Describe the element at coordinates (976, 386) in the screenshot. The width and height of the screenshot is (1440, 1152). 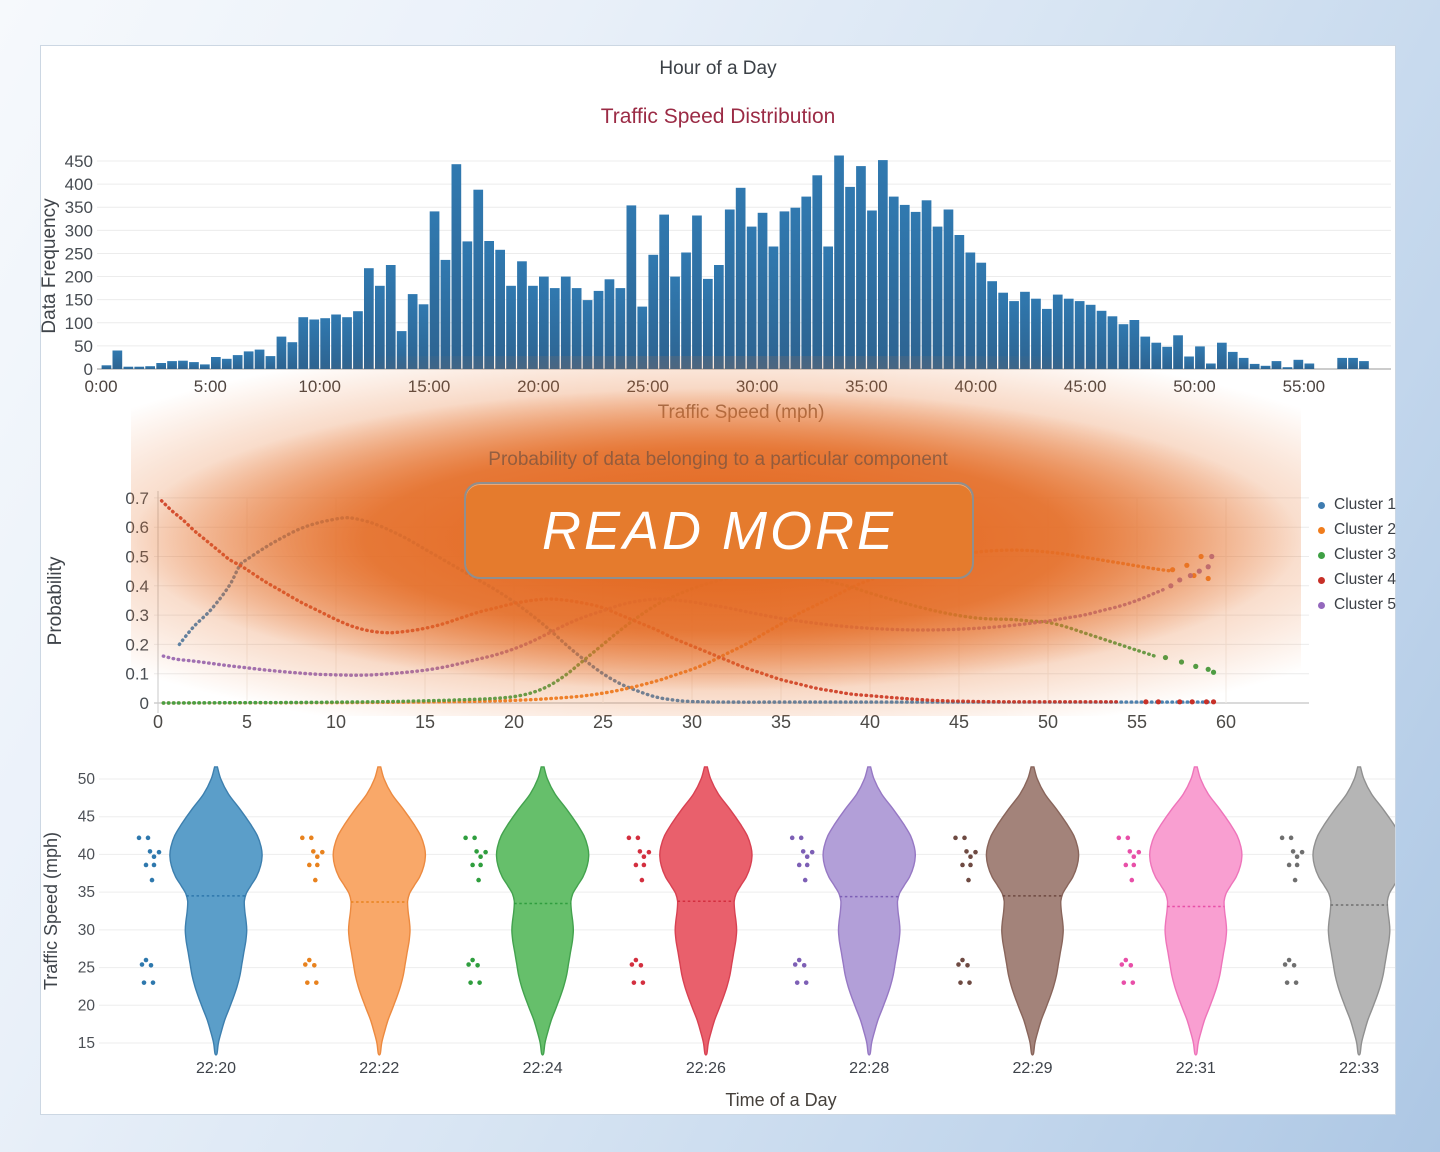
I see `svg-text: 40:00` at that location.